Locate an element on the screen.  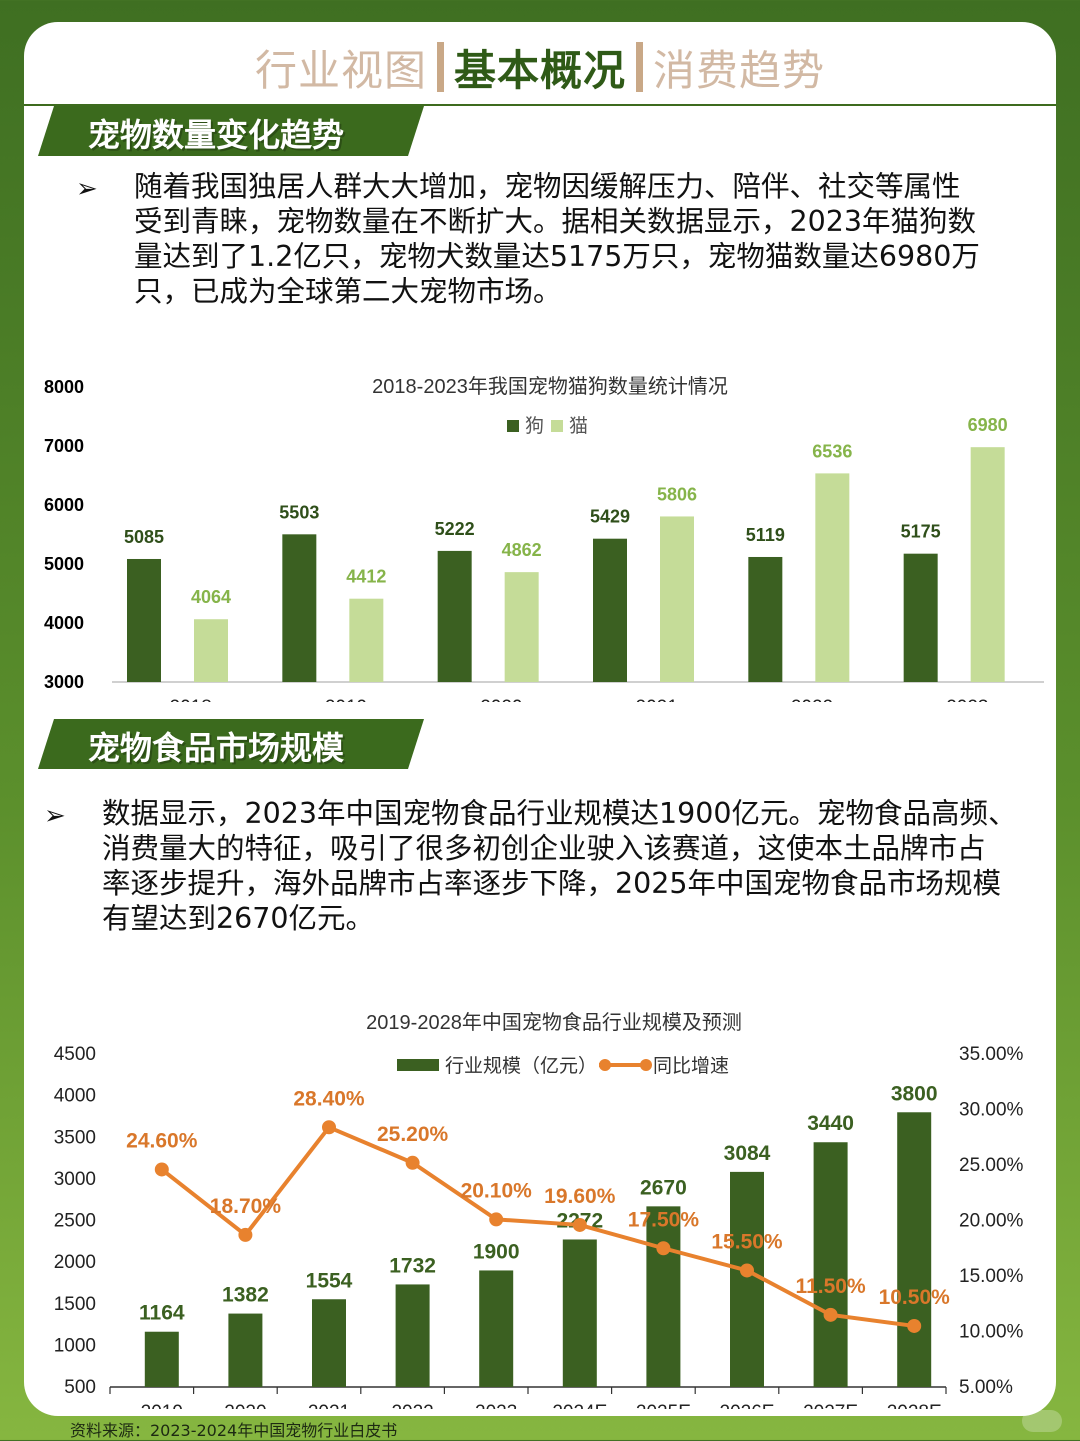
y-left-tick-label: 2000 is located at coordinates (75, 1262).